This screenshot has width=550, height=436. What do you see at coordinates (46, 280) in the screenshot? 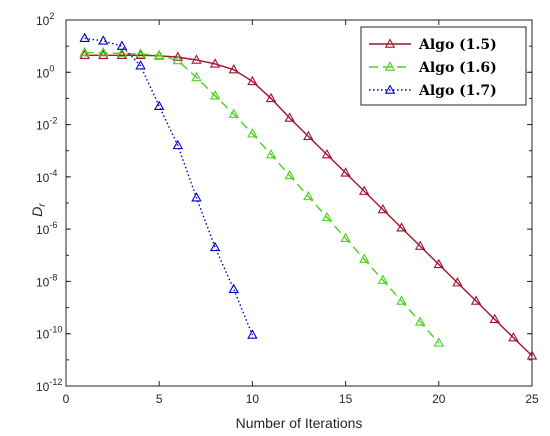
I see `y-tick-label: 10⁻⁸` at bounding box center [46, 280].